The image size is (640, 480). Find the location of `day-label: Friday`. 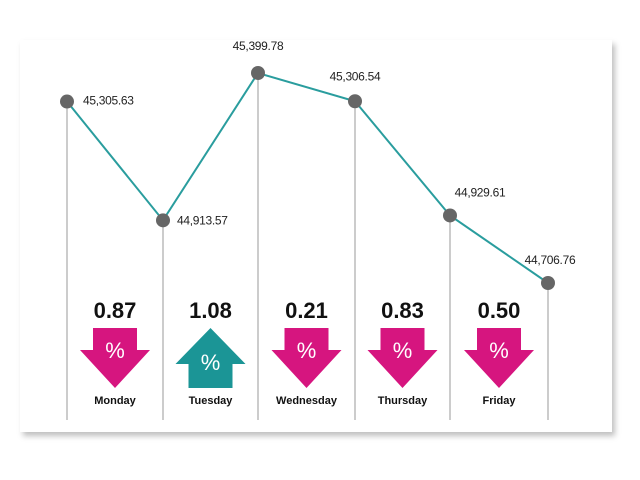

day-label: Friday is located at coordinates (499, 401).